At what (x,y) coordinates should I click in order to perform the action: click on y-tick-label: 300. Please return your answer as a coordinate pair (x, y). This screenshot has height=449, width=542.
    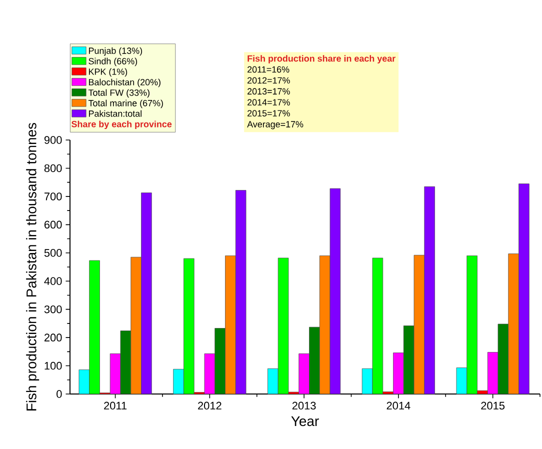
    Looking at the image, I should click on (53, 309).